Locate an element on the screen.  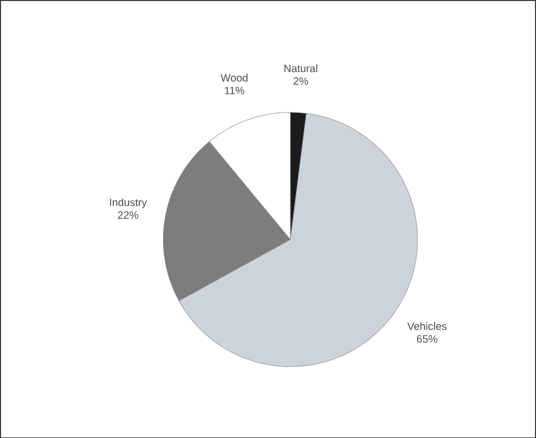
data-label: 2% is located at coordinates (301, 81).